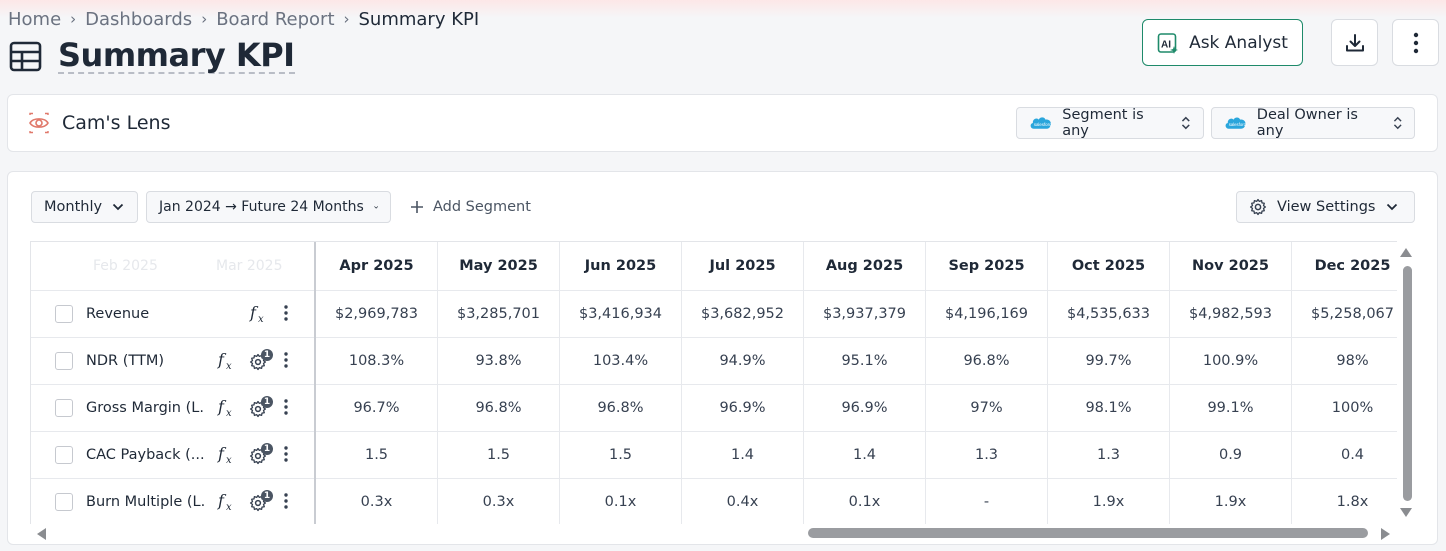 This screenshot has height=551, width=1446. Describe the element at coordinates (864, 360) in the screenshot. I see `table-cell: 95.1%` at that location.